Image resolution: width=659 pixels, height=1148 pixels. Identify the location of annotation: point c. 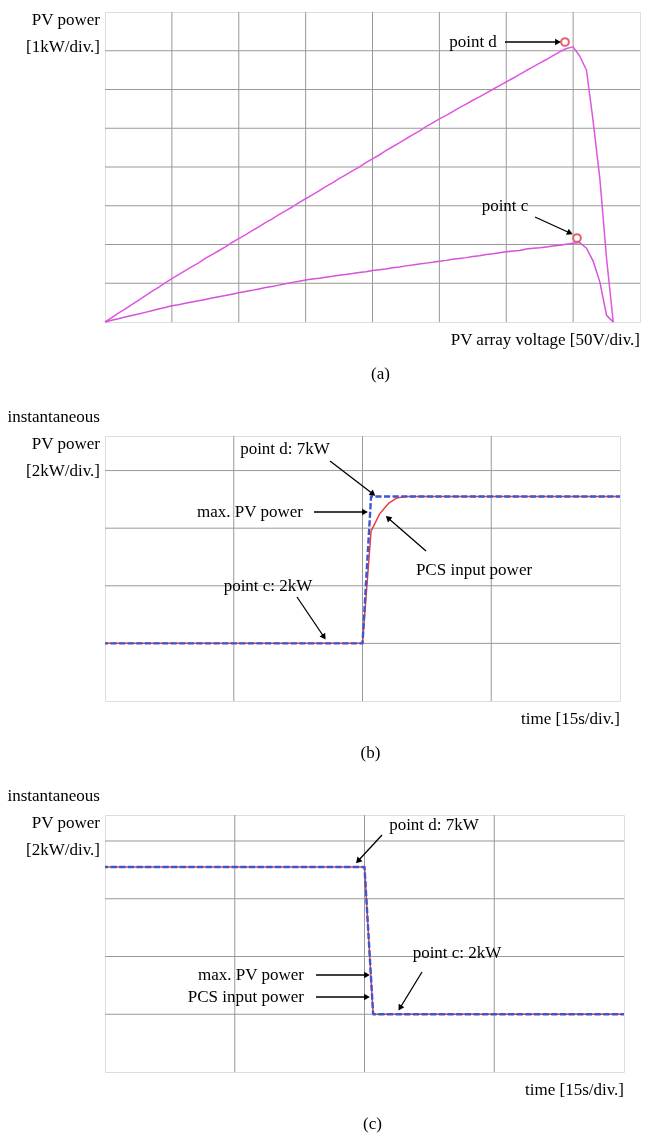
(505, 205).